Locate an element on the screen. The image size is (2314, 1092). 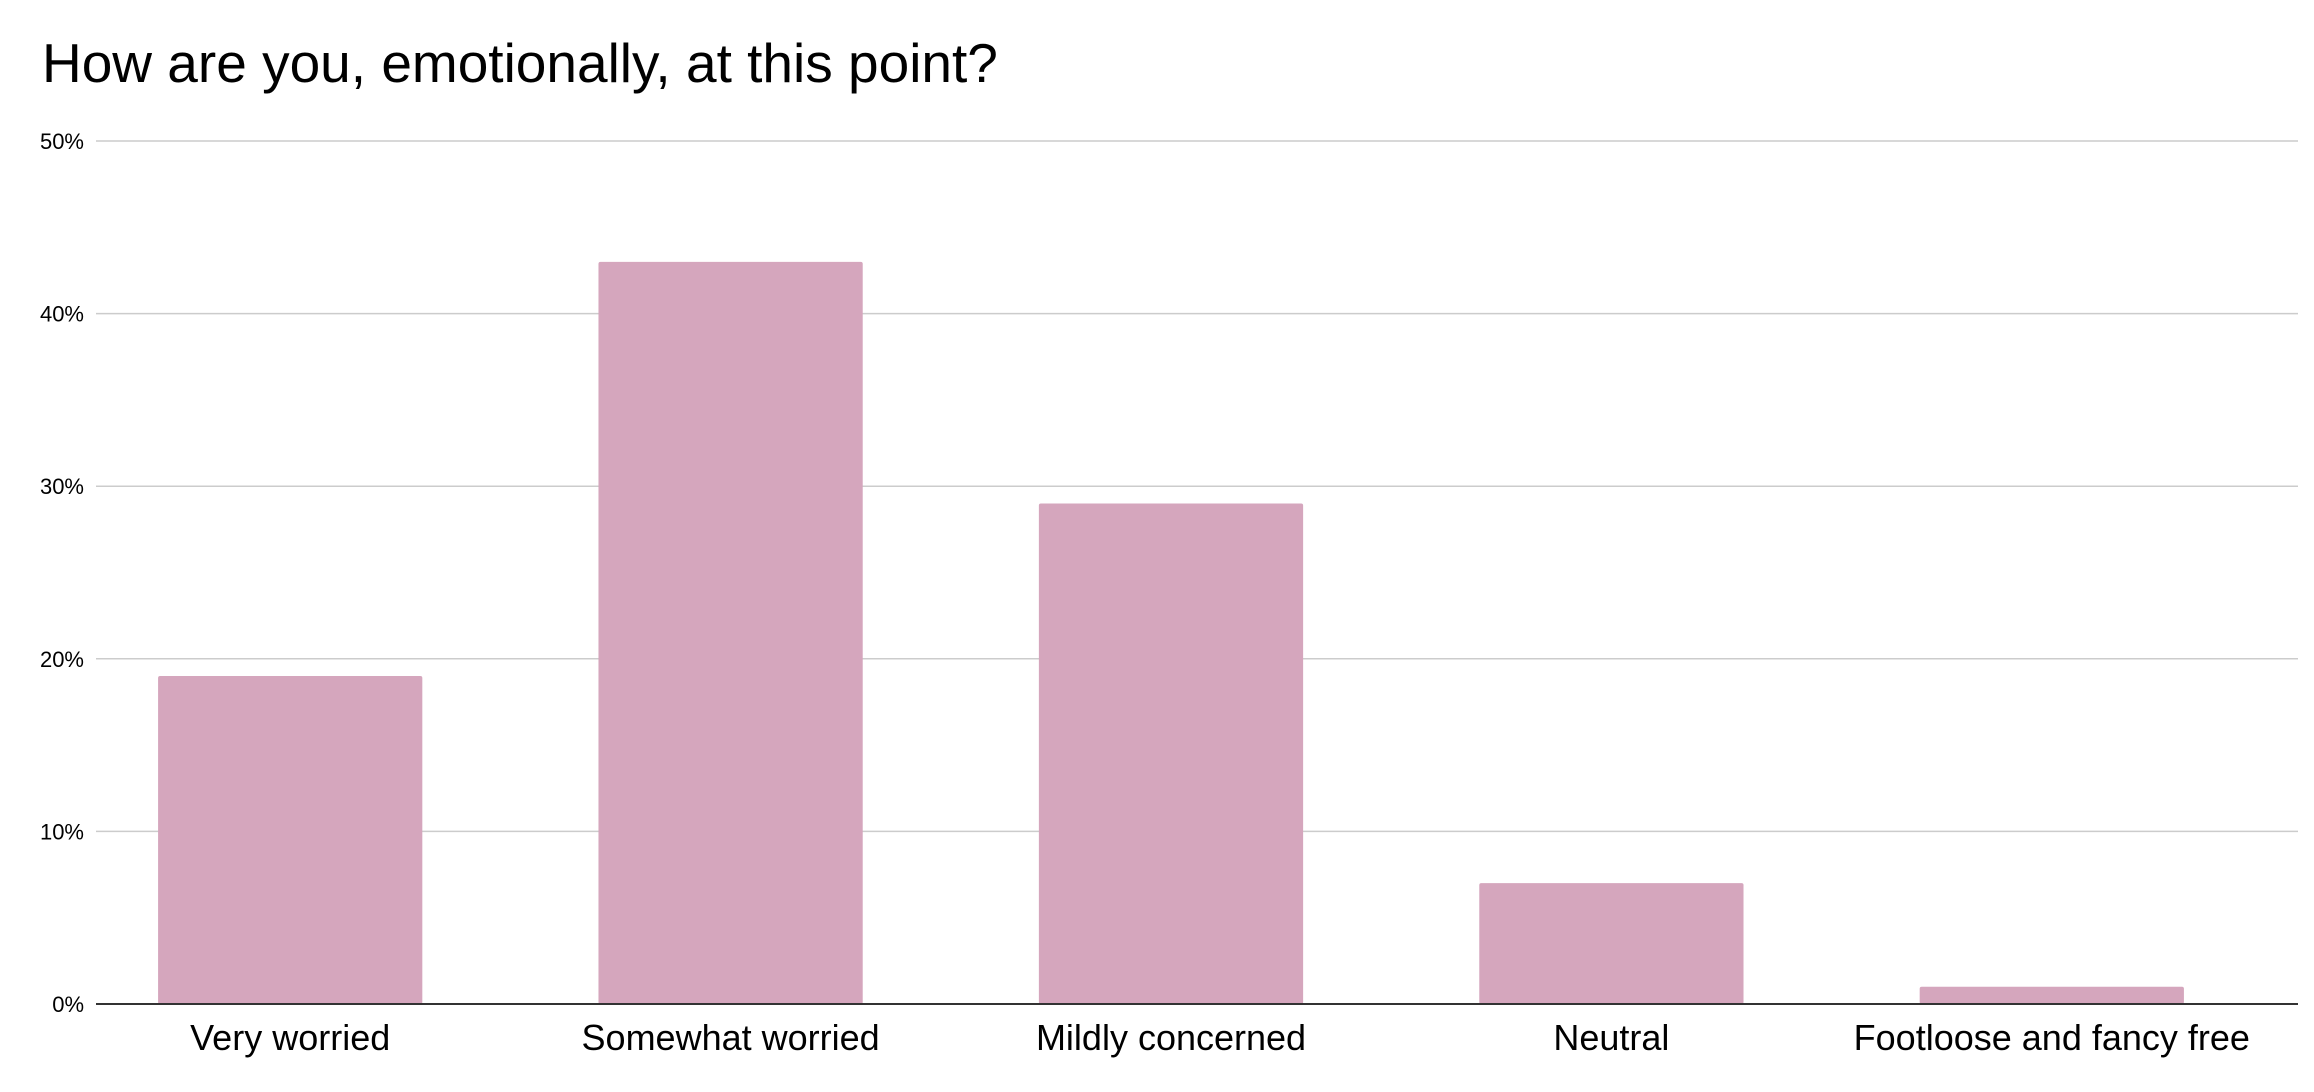
y-tick-label: 20% is located at coordinates (62, 659).